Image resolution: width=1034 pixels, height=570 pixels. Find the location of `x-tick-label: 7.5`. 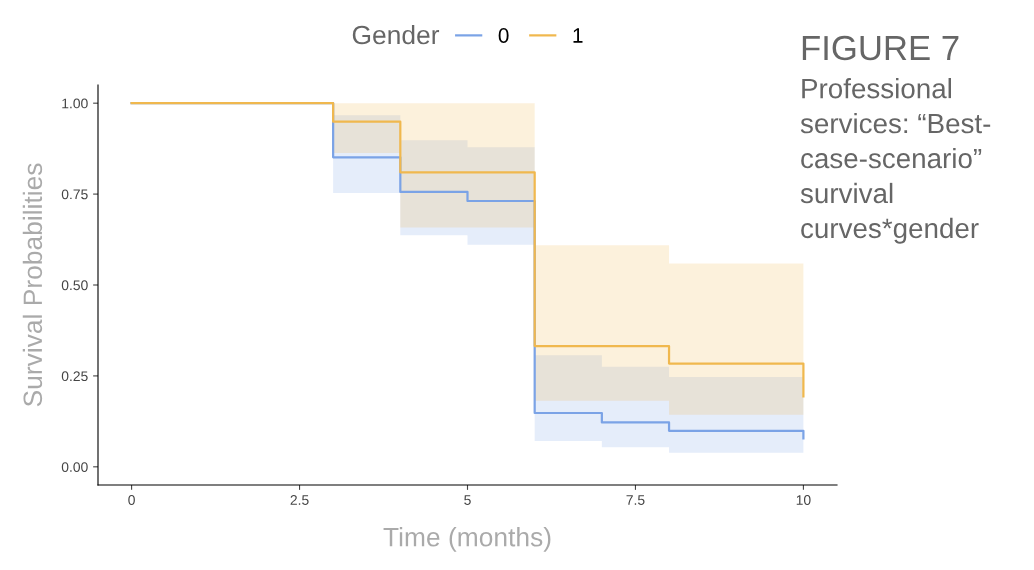

x-tick-label: 7.5 is located at coordinates (635, 500).